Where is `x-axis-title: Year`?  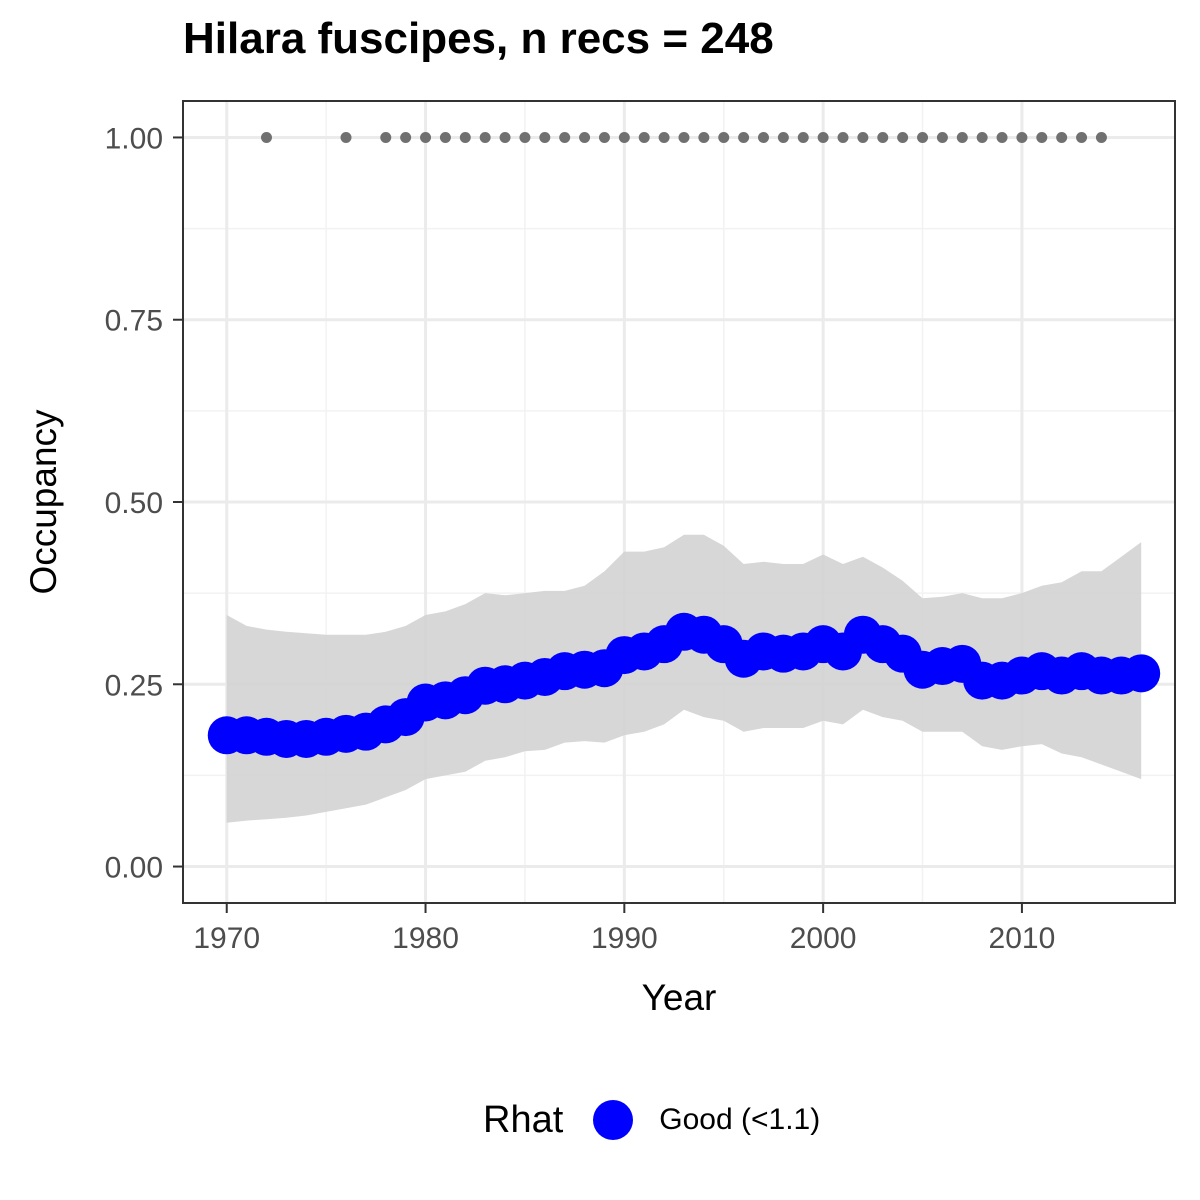 x-axis-title: Year is located at coordinates (679, 997).